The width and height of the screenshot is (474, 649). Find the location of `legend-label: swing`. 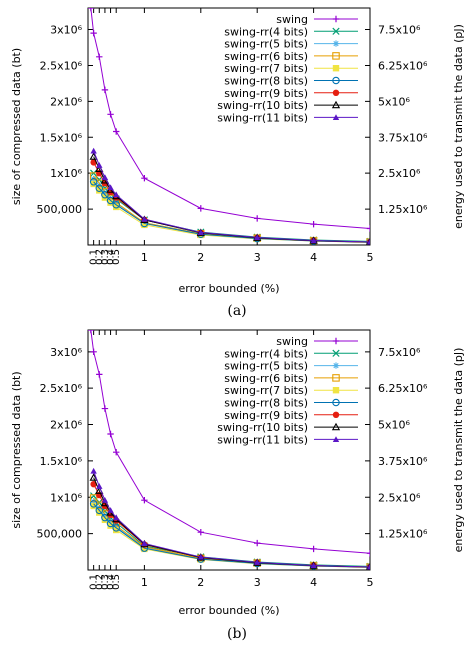

legend-label: swing is located at coordinates (292, 341).